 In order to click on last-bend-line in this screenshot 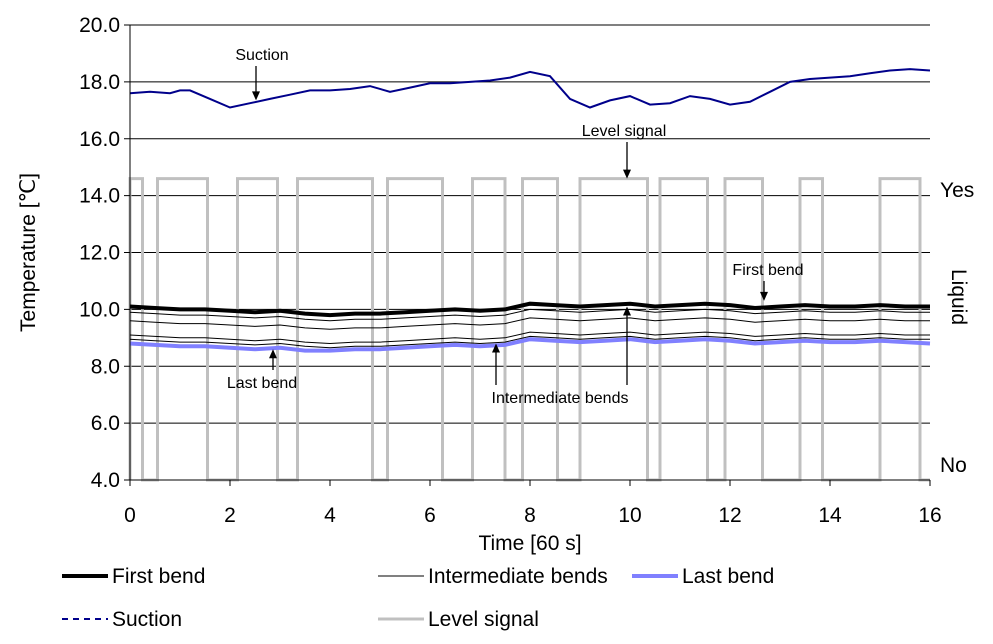, I will do `click(530, 345)`.